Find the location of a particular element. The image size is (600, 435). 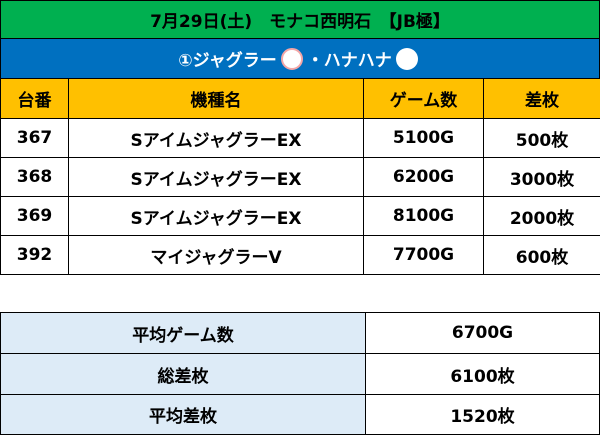

banner-text: ・ハナハナ is located at coordinates (349, 61).